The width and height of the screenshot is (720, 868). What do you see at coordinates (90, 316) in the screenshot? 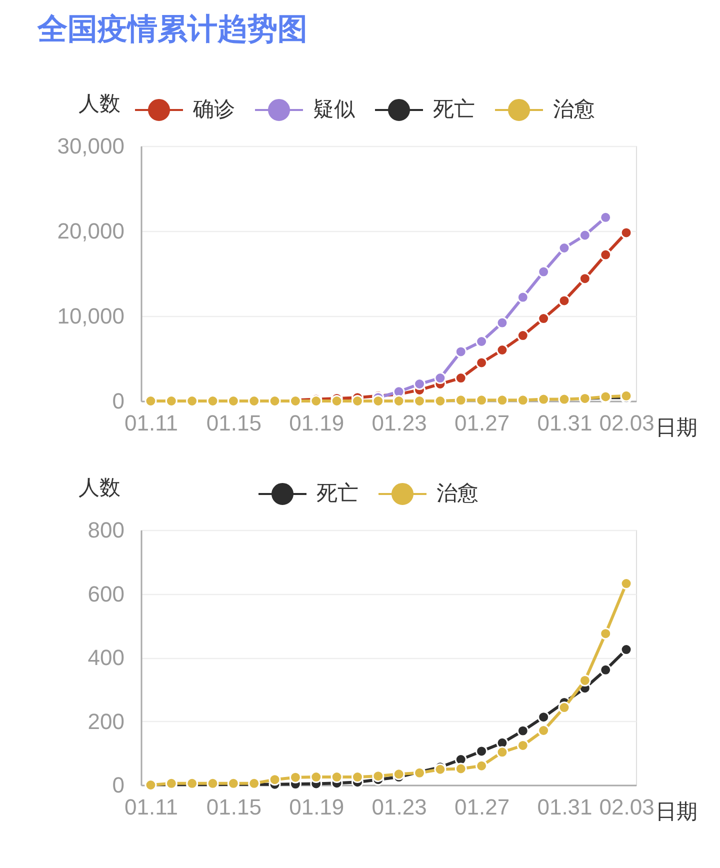
I see `y-tick-label: 10,000` at bounding box center [90, 316].